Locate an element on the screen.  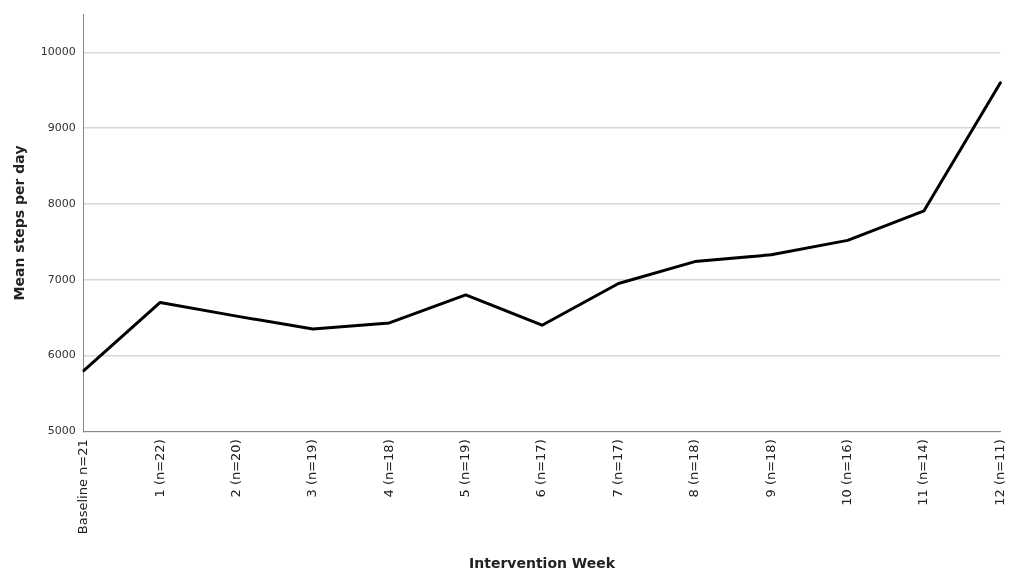
x-tick-label: 12 (n=11) is located at coordinates (999, 472).